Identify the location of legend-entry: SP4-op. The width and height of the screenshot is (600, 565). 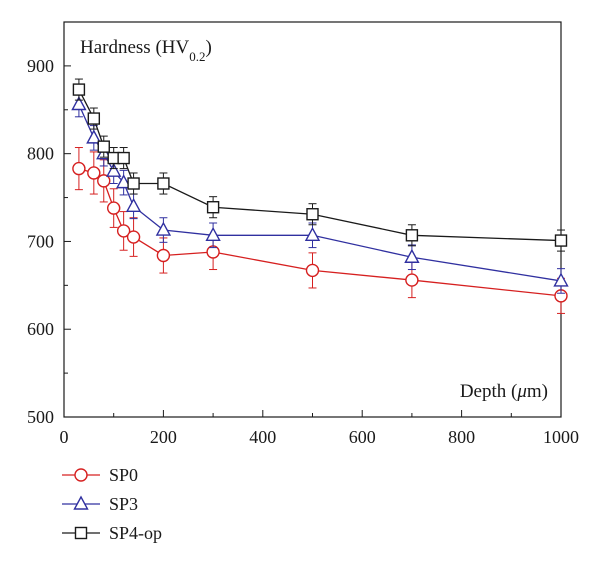
(112, 533).